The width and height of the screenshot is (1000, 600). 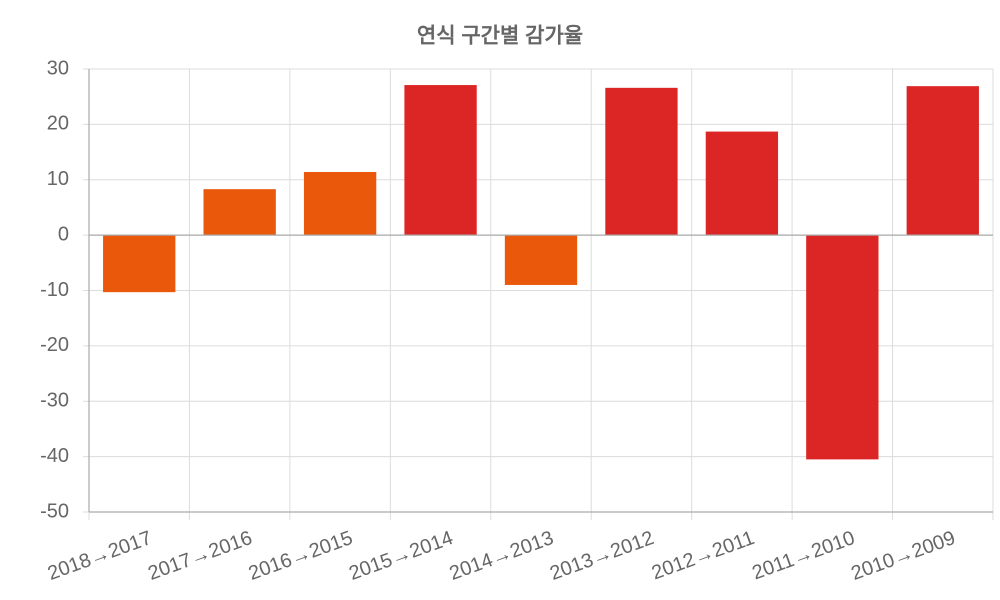 I want to click on x-tick-label: 2016→2015, so click(x=301, y=556).